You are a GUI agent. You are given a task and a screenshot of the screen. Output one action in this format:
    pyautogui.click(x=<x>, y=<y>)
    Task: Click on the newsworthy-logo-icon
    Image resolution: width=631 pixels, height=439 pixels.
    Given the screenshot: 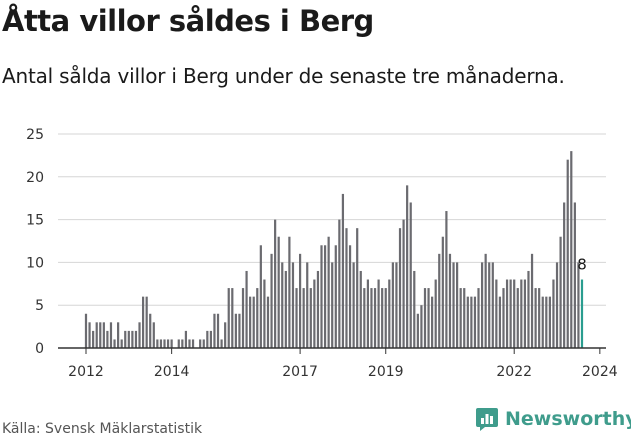 What is the action you would take?
    pyautogui.click(x=487, y=419)
    